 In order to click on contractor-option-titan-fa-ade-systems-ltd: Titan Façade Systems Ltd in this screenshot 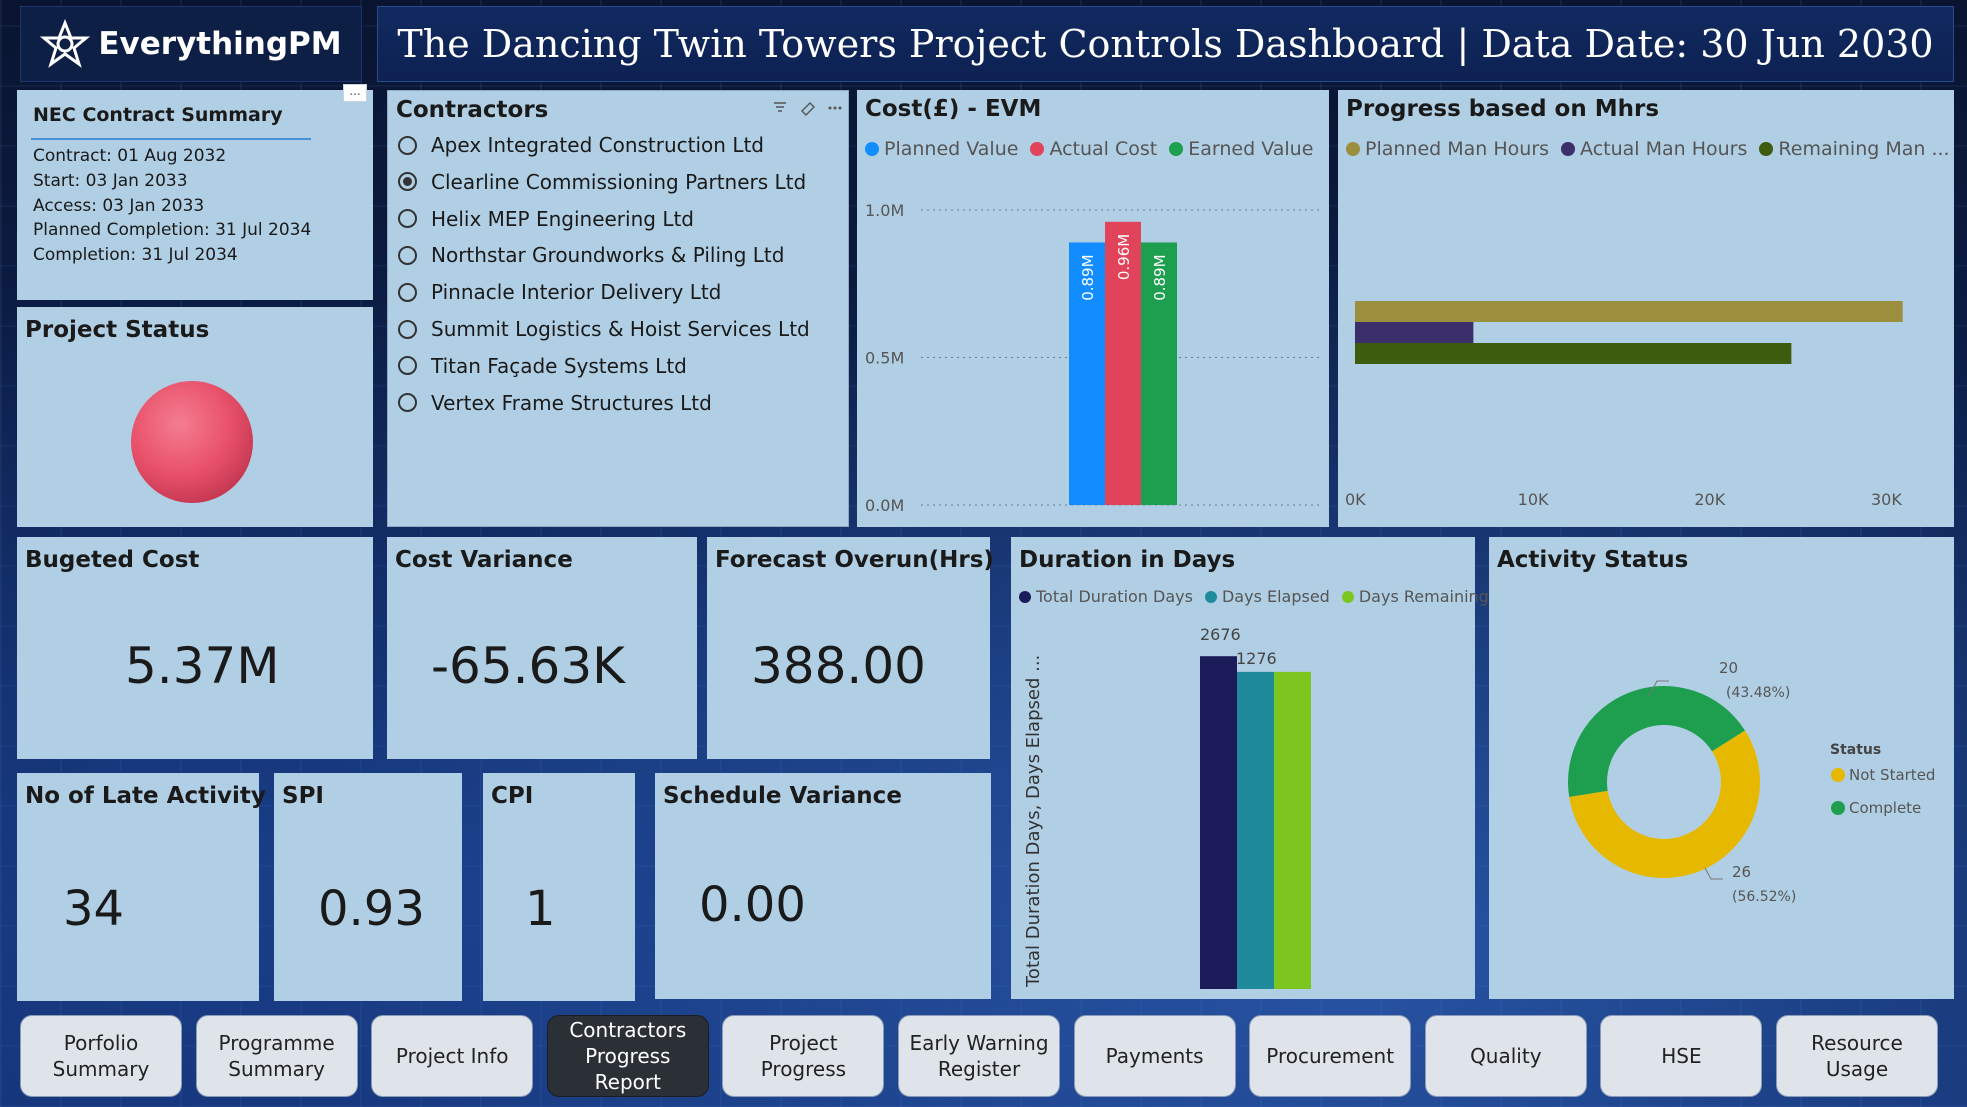, I will do `click(542, 366)`.